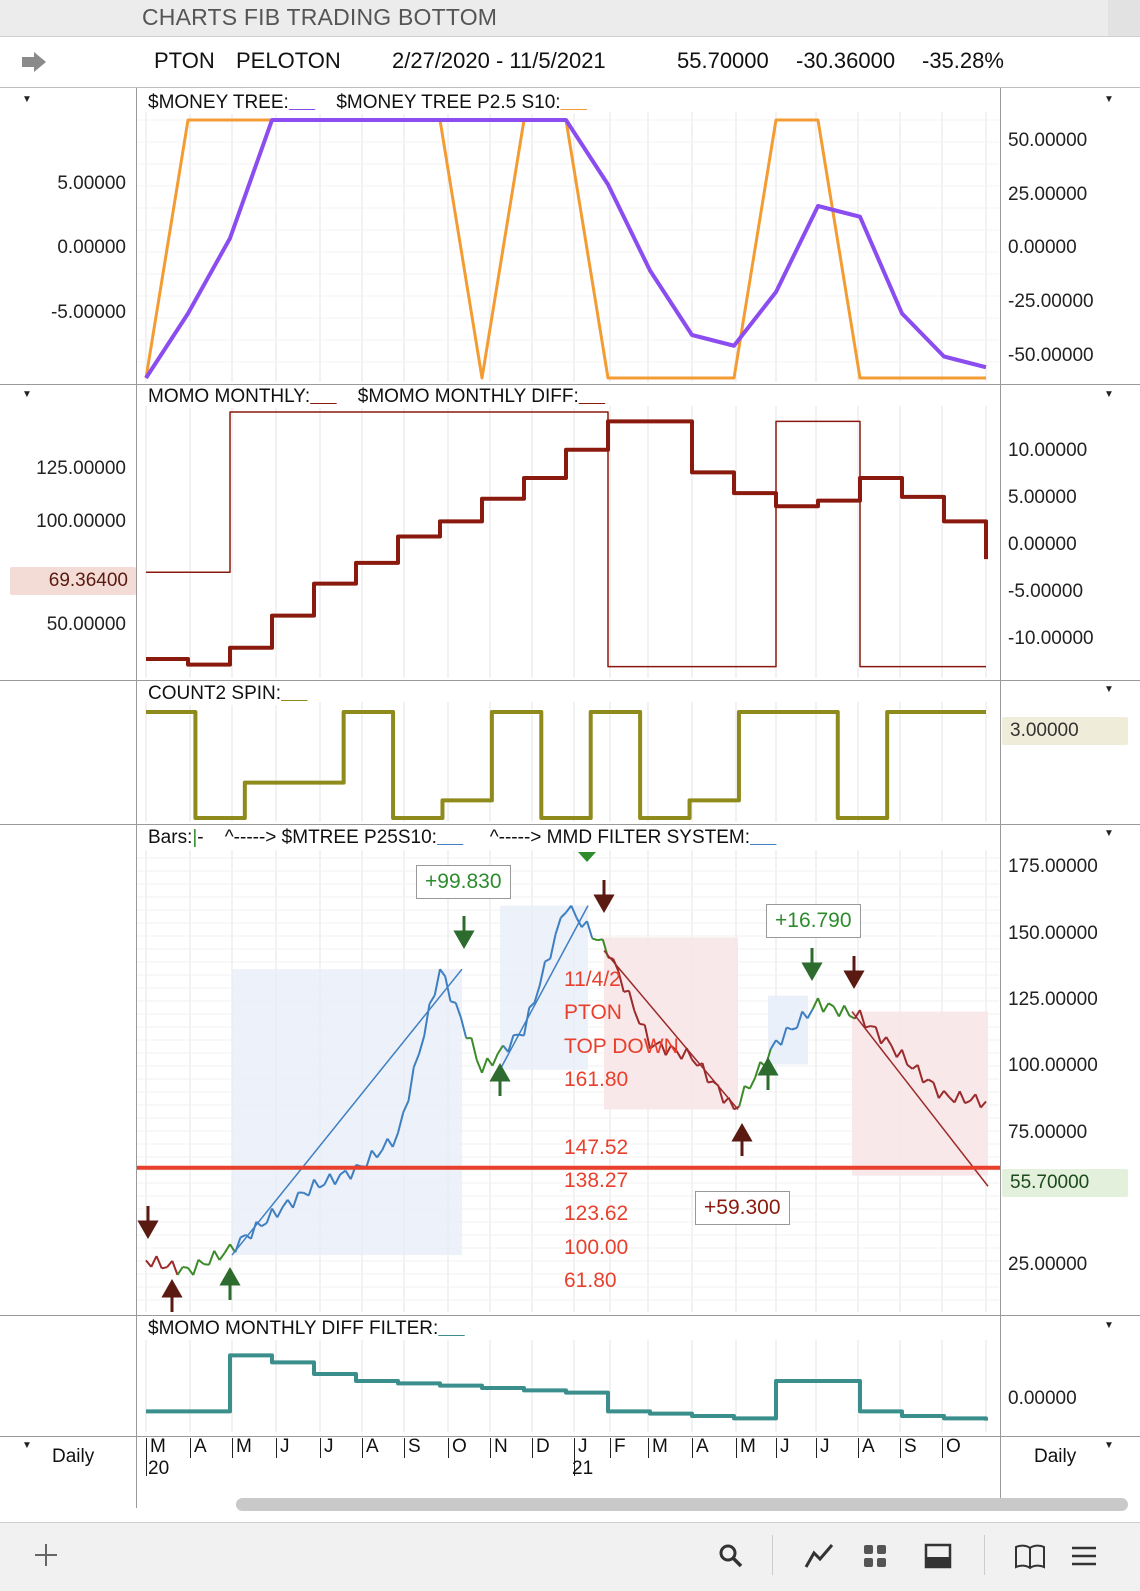 The width and height of the screenshot is (1140, 1591). What do you see at coordinates (158, 1469) in the screenshot?
I see `x-year-label: 20` at bounding box center [158, 1469].